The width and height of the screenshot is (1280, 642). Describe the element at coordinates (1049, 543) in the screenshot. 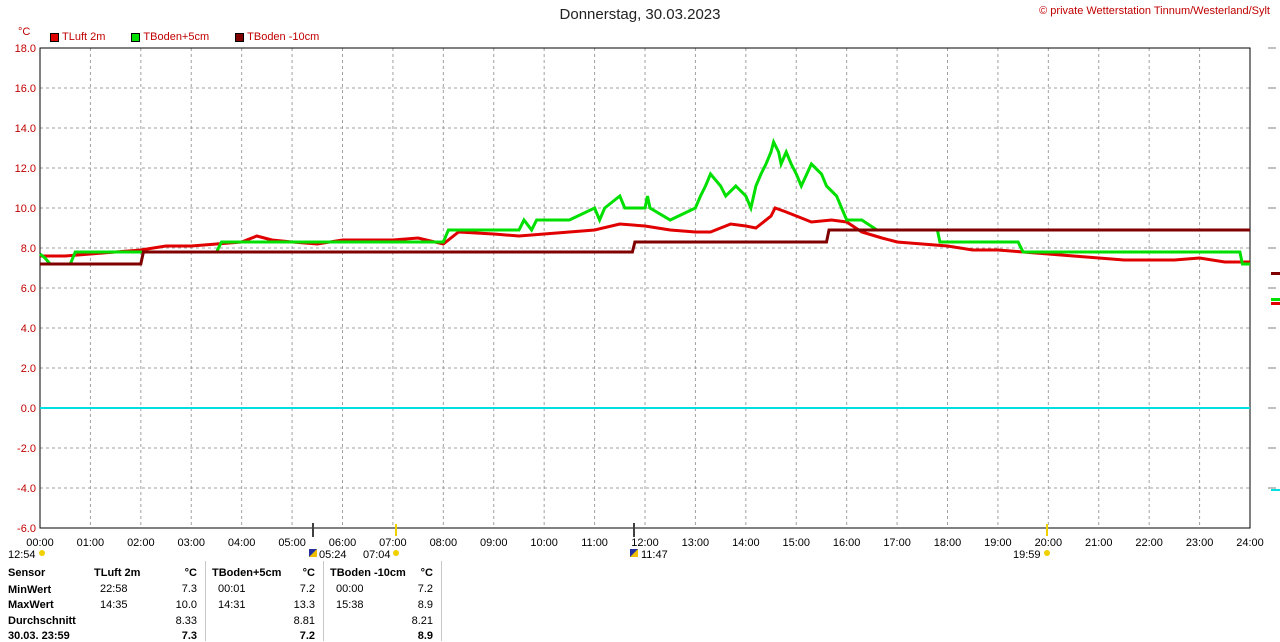

I see `x-tick-label: 20:00` at that location.